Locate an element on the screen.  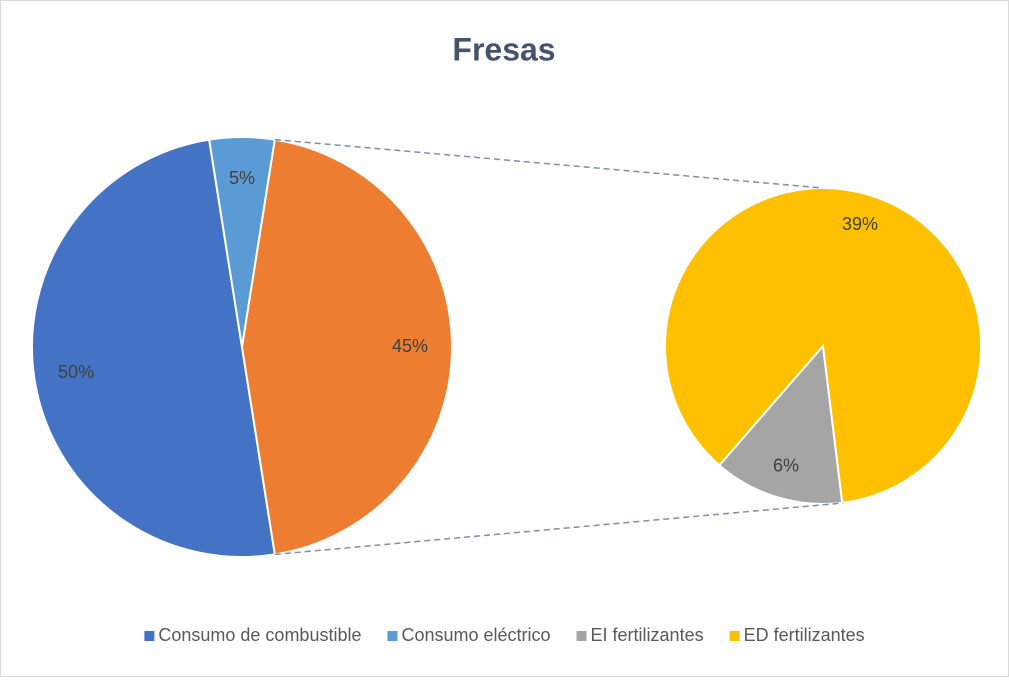
data-label: 50% is located at coordinates (76, 372).